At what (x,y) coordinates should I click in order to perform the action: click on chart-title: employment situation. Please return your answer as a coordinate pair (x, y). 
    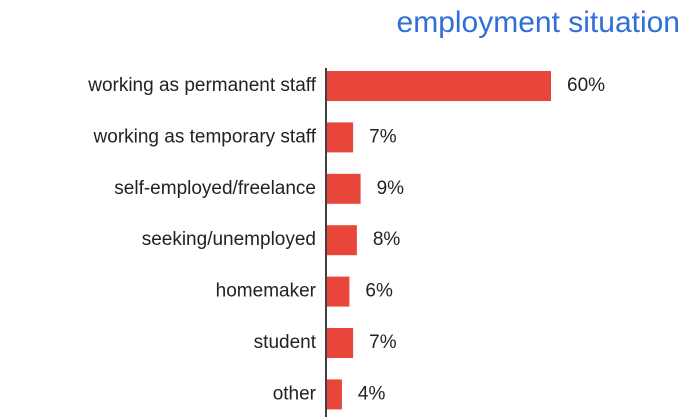
    Looking at the image, I should click on (538, 22).